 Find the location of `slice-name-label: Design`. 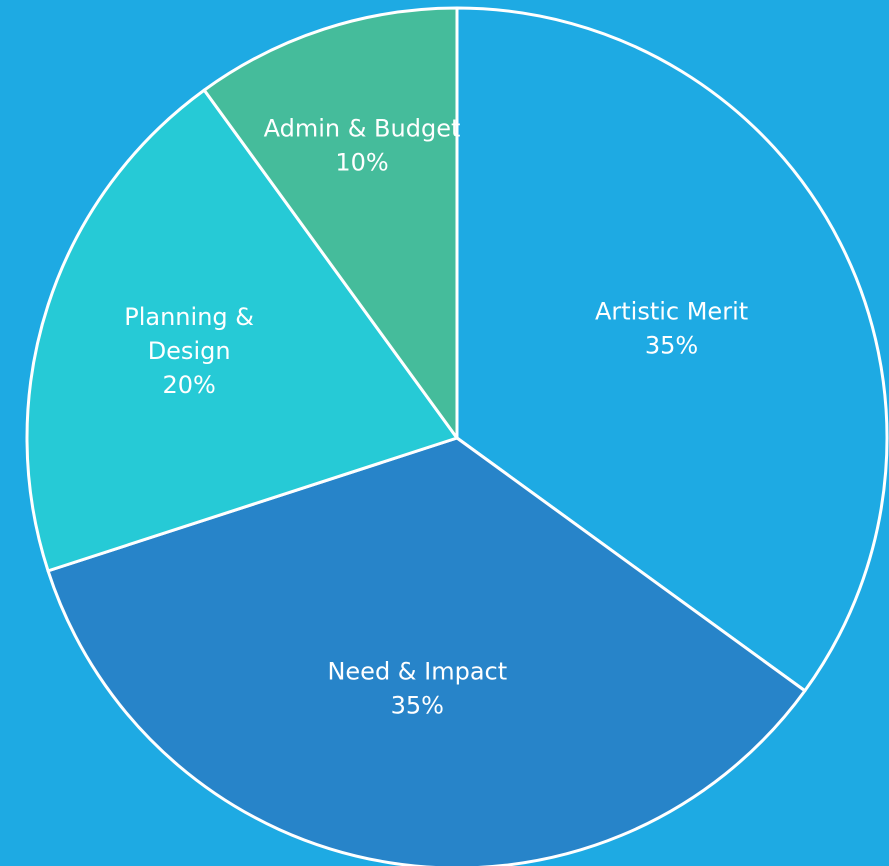

slice-name-label: Design is located at coordinates (189, 351).